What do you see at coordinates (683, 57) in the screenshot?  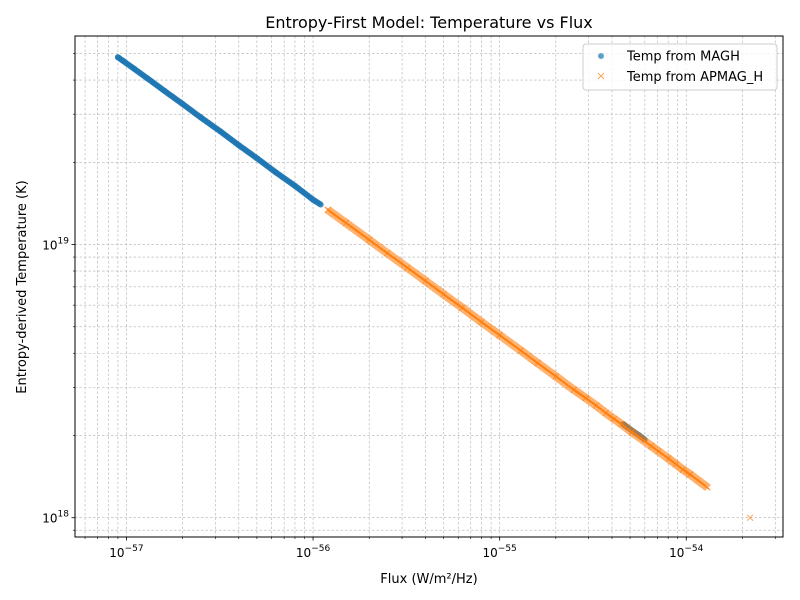 I see `legend-label-magh: Temp from MAGH` at bounding box center [683, 57].